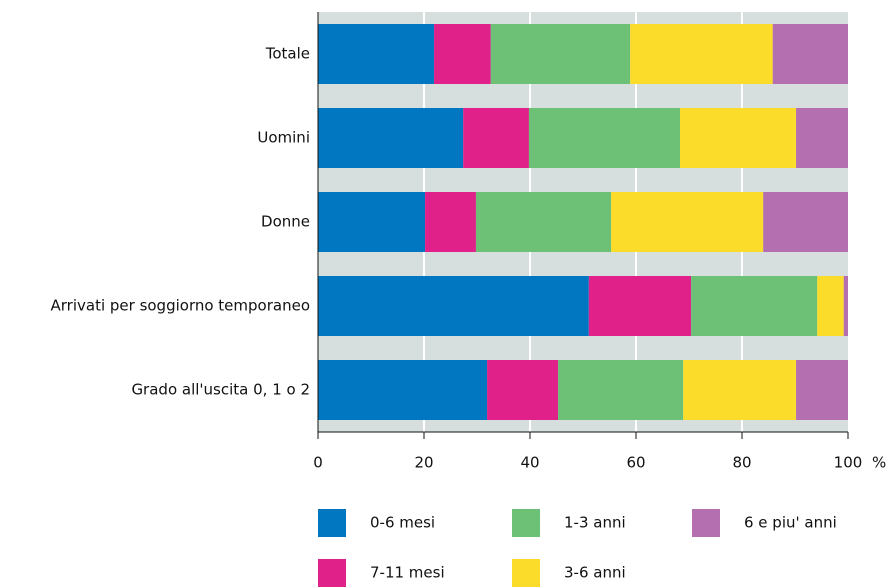 Image resolution: width=888 pixels, height=587 pixels. I want to click on x-tick-label: 100, so click(848, 463).